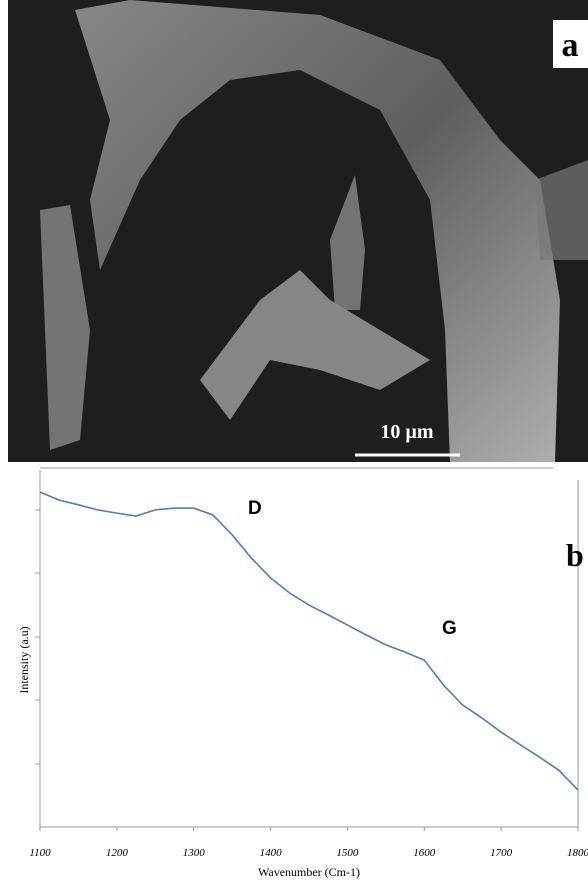 The image size is (588, 884). I want to click on x-tick-label: 1300, so click(194, 853).